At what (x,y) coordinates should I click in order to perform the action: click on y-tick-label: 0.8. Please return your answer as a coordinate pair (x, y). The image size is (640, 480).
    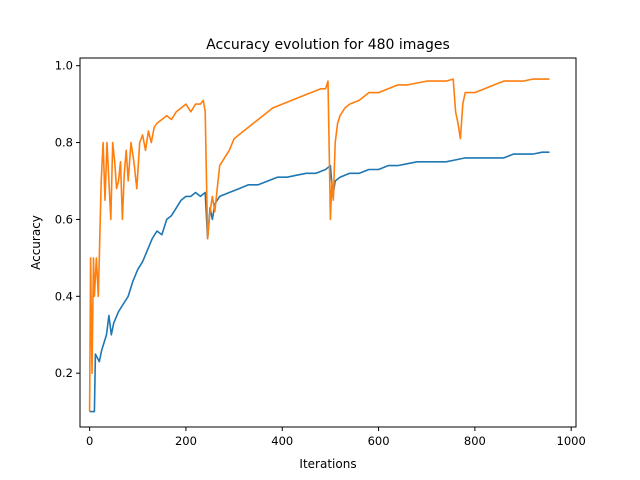
    Looking at the image, I should click on (64, 143).